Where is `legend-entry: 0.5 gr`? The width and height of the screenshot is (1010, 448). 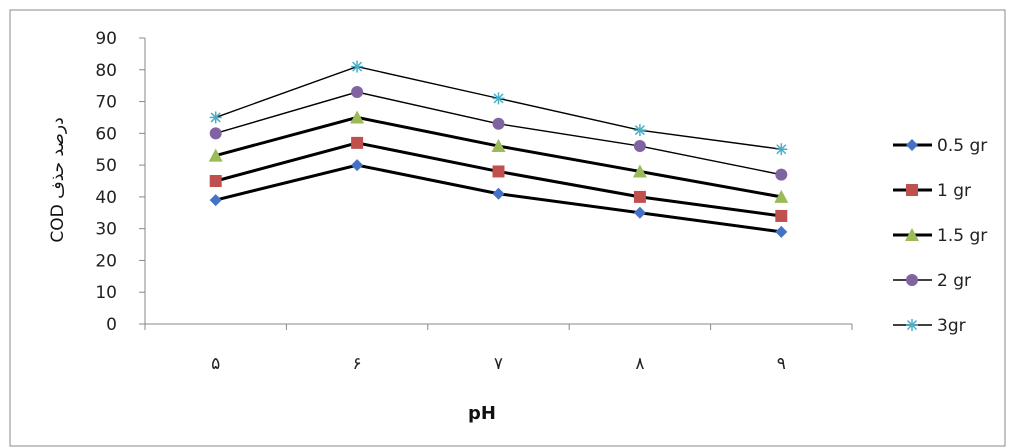 legend-entry: 0.5 gr is located at coordinates (940, 146).